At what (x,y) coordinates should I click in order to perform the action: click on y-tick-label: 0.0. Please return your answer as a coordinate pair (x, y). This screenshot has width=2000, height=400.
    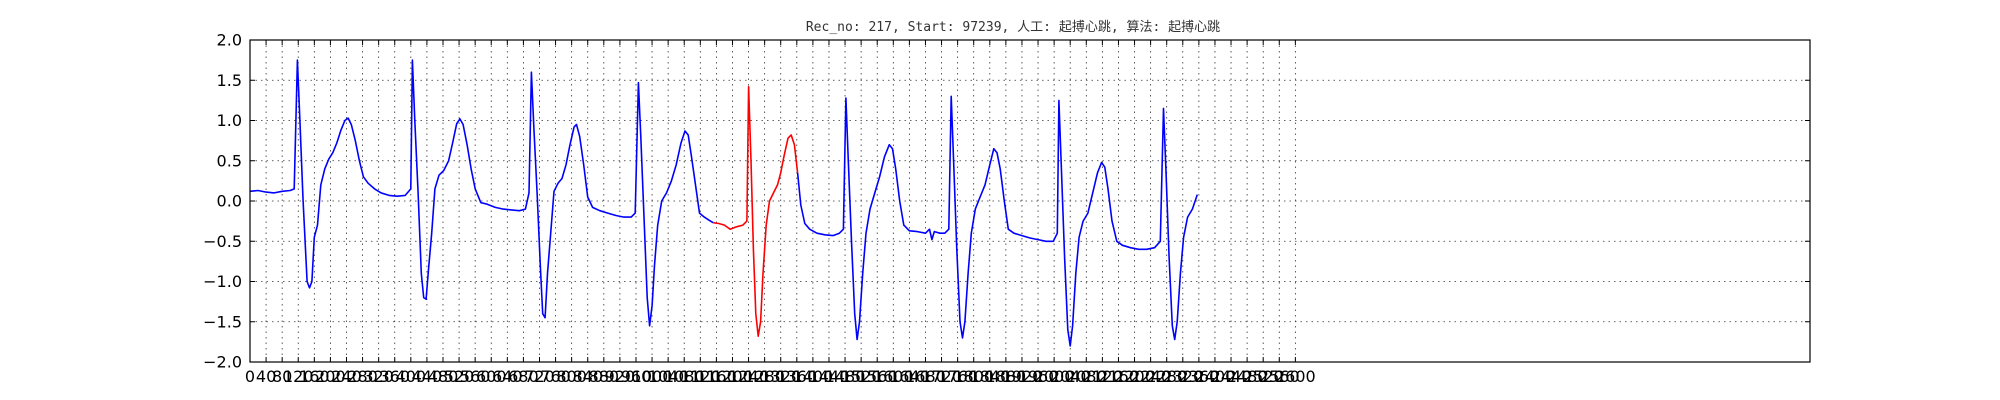
    Looking at the image, I should click on (229, 201).